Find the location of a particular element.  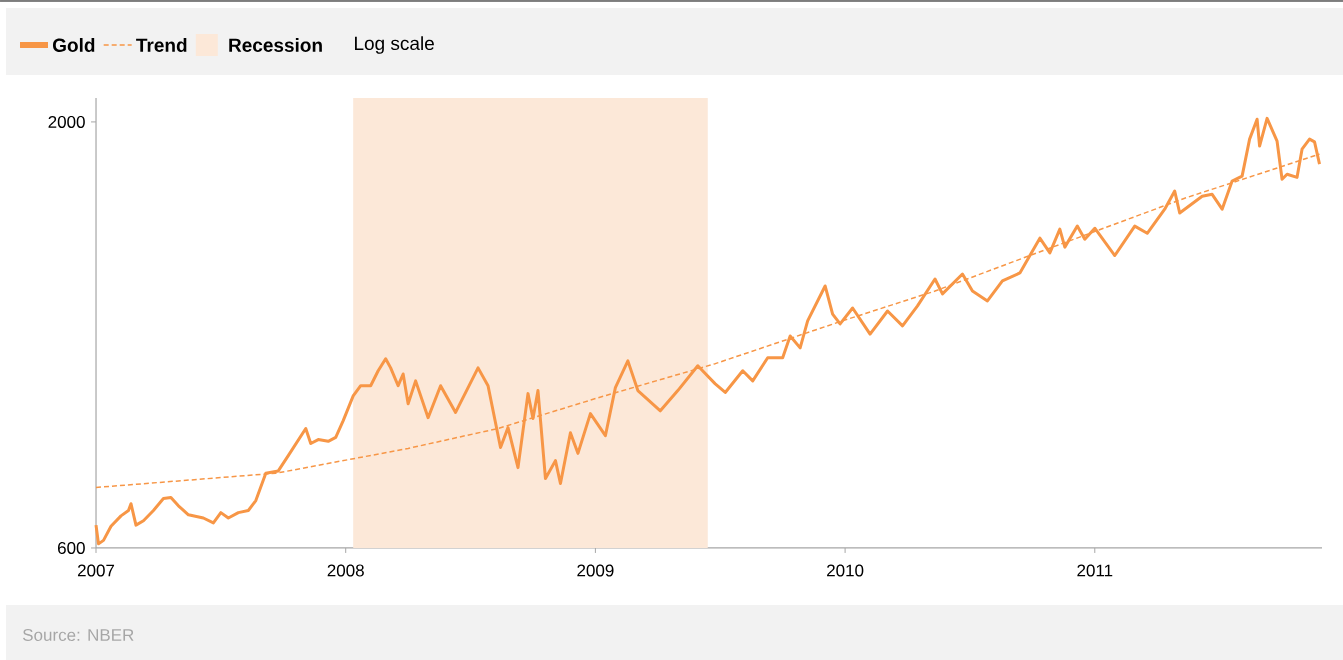

x-tick-label: 2011 is located at coordinates (1095, 570).